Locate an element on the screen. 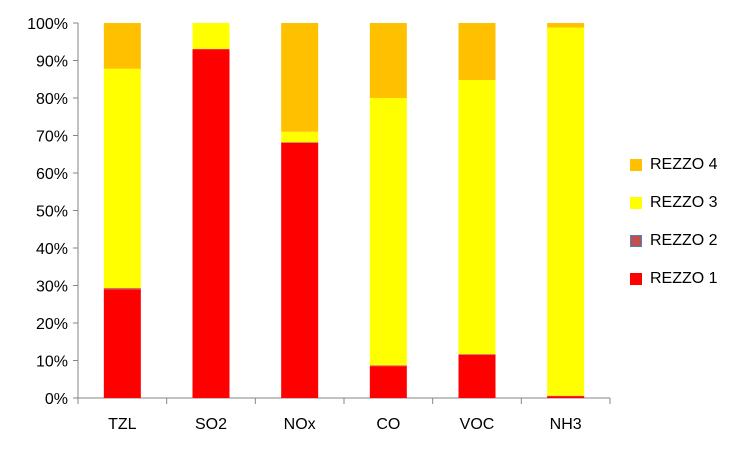  x-tick-label: VOC is located at coordinates (477, 424).